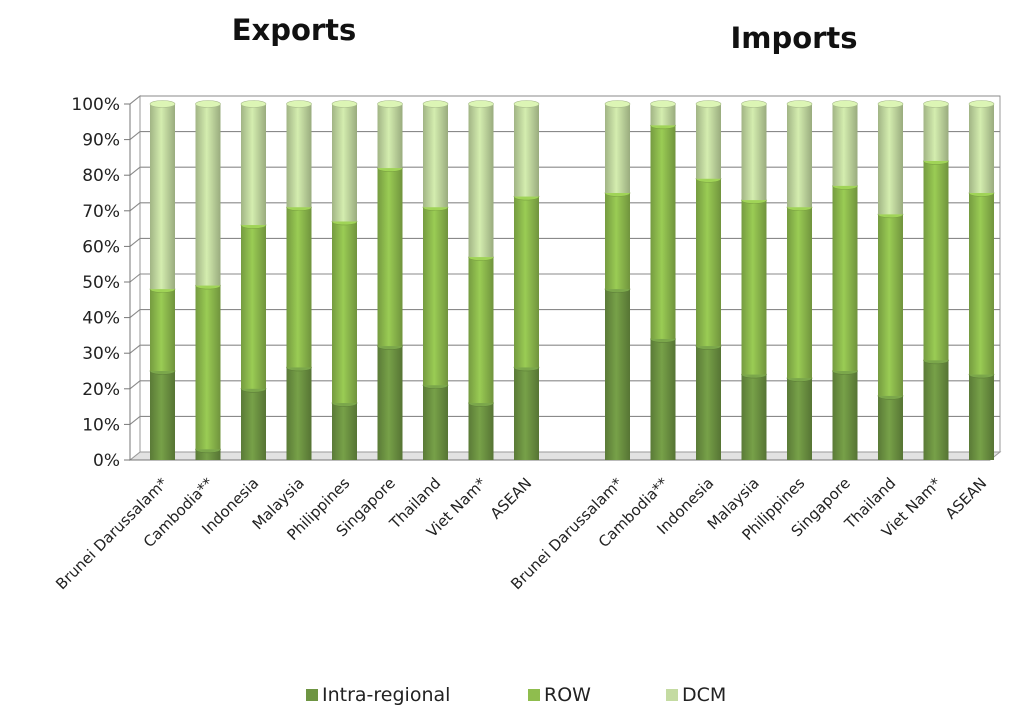 The width and height of the screenshot is (1017, 712). I want to click on bar-imports-malaysia-dcm, so click(754, 152).